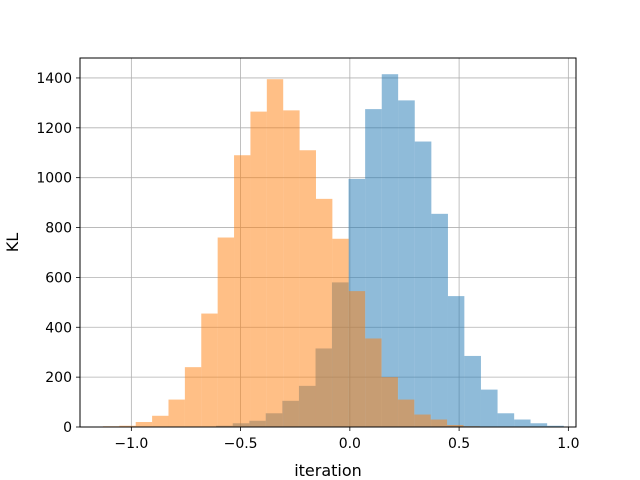 The height and width of the screenshot is (480, 640). I want to click on y-tick-label: 600, so click(58, 278).